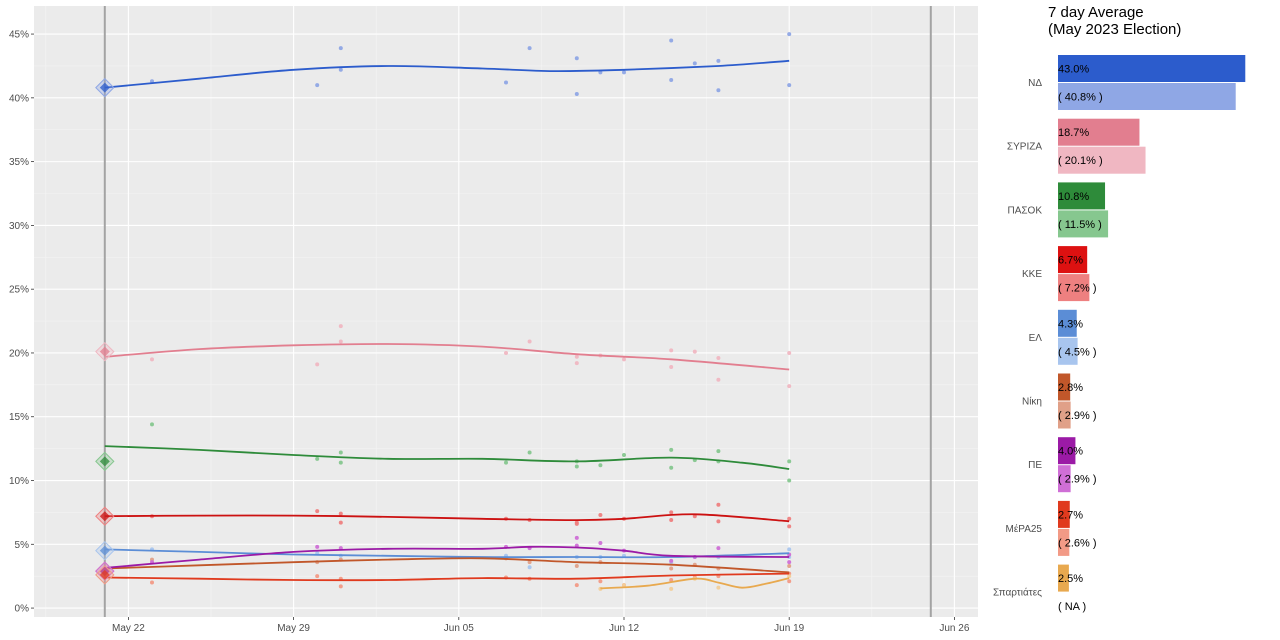 The width and height of the screenshot is (1280, 640). Describe the element at coordinates (1070, 515) in the screenshot. I see `average-value-μέρα25: 2.7%` at that location.